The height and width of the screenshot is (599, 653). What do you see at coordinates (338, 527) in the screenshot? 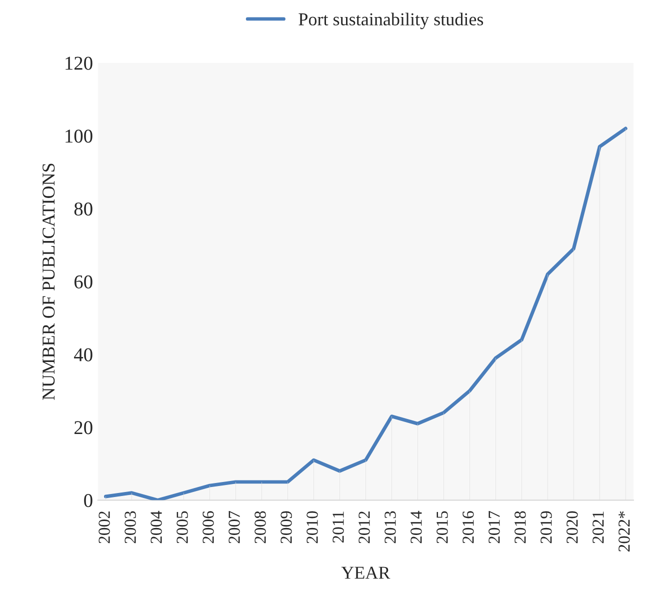
I see `x-tick-label: 2011` at bounding box center [338, 527].